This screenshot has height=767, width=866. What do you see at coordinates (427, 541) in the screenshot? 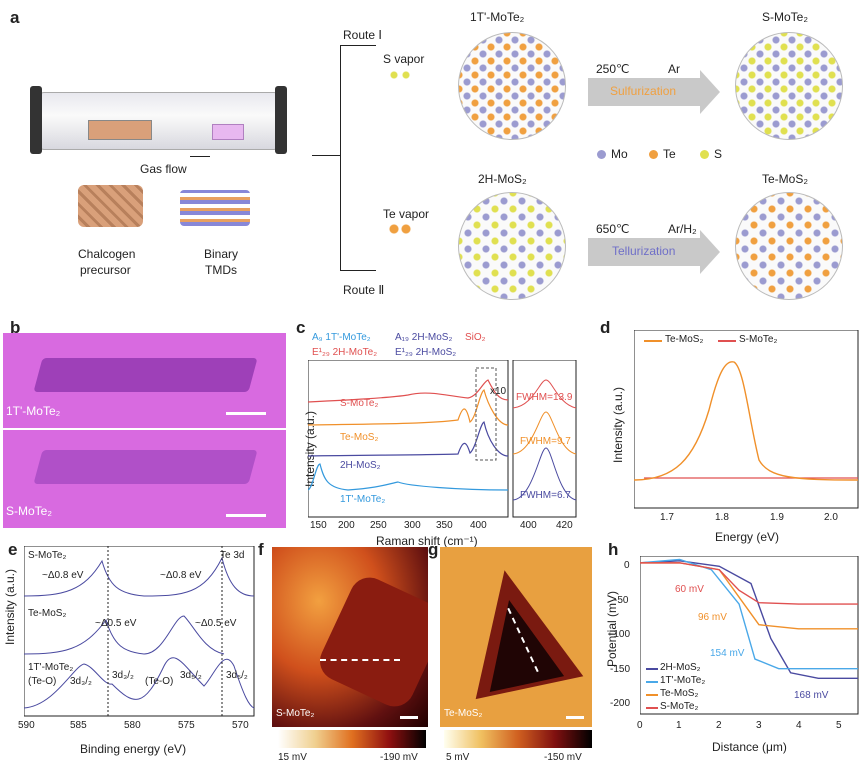
I see `c-xlabel: Raman shift (cm⁻¹)` at bounding box center [427, 541].